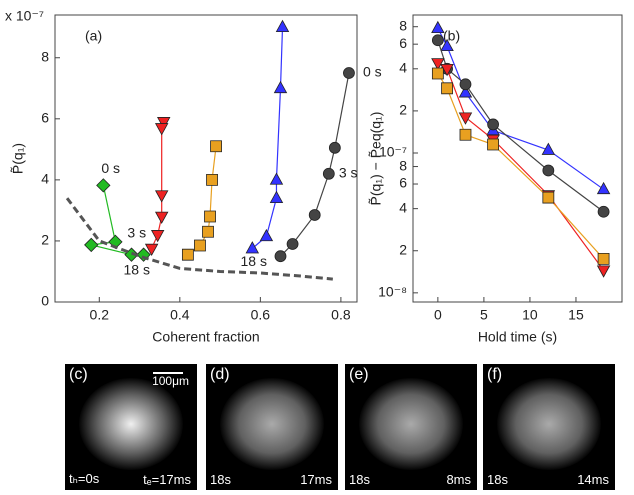 The width and height of the screenshot is (634, 495). I want to click on expansion-time: 8ms, so click(458, 479).